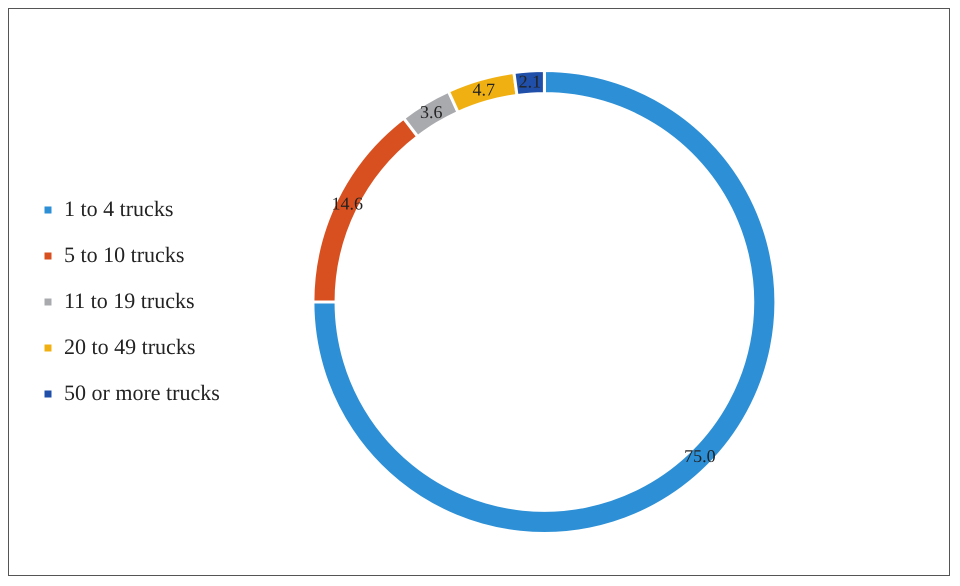  Describe the element at coordinates (483, 89) in the screenshot. I see `data-label: 4.7` at that location.